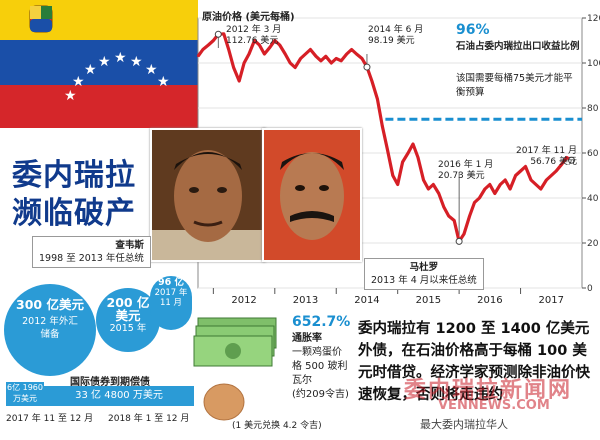  I want to click on annotation-date: 2016 年 1 月, so click(466, 165).